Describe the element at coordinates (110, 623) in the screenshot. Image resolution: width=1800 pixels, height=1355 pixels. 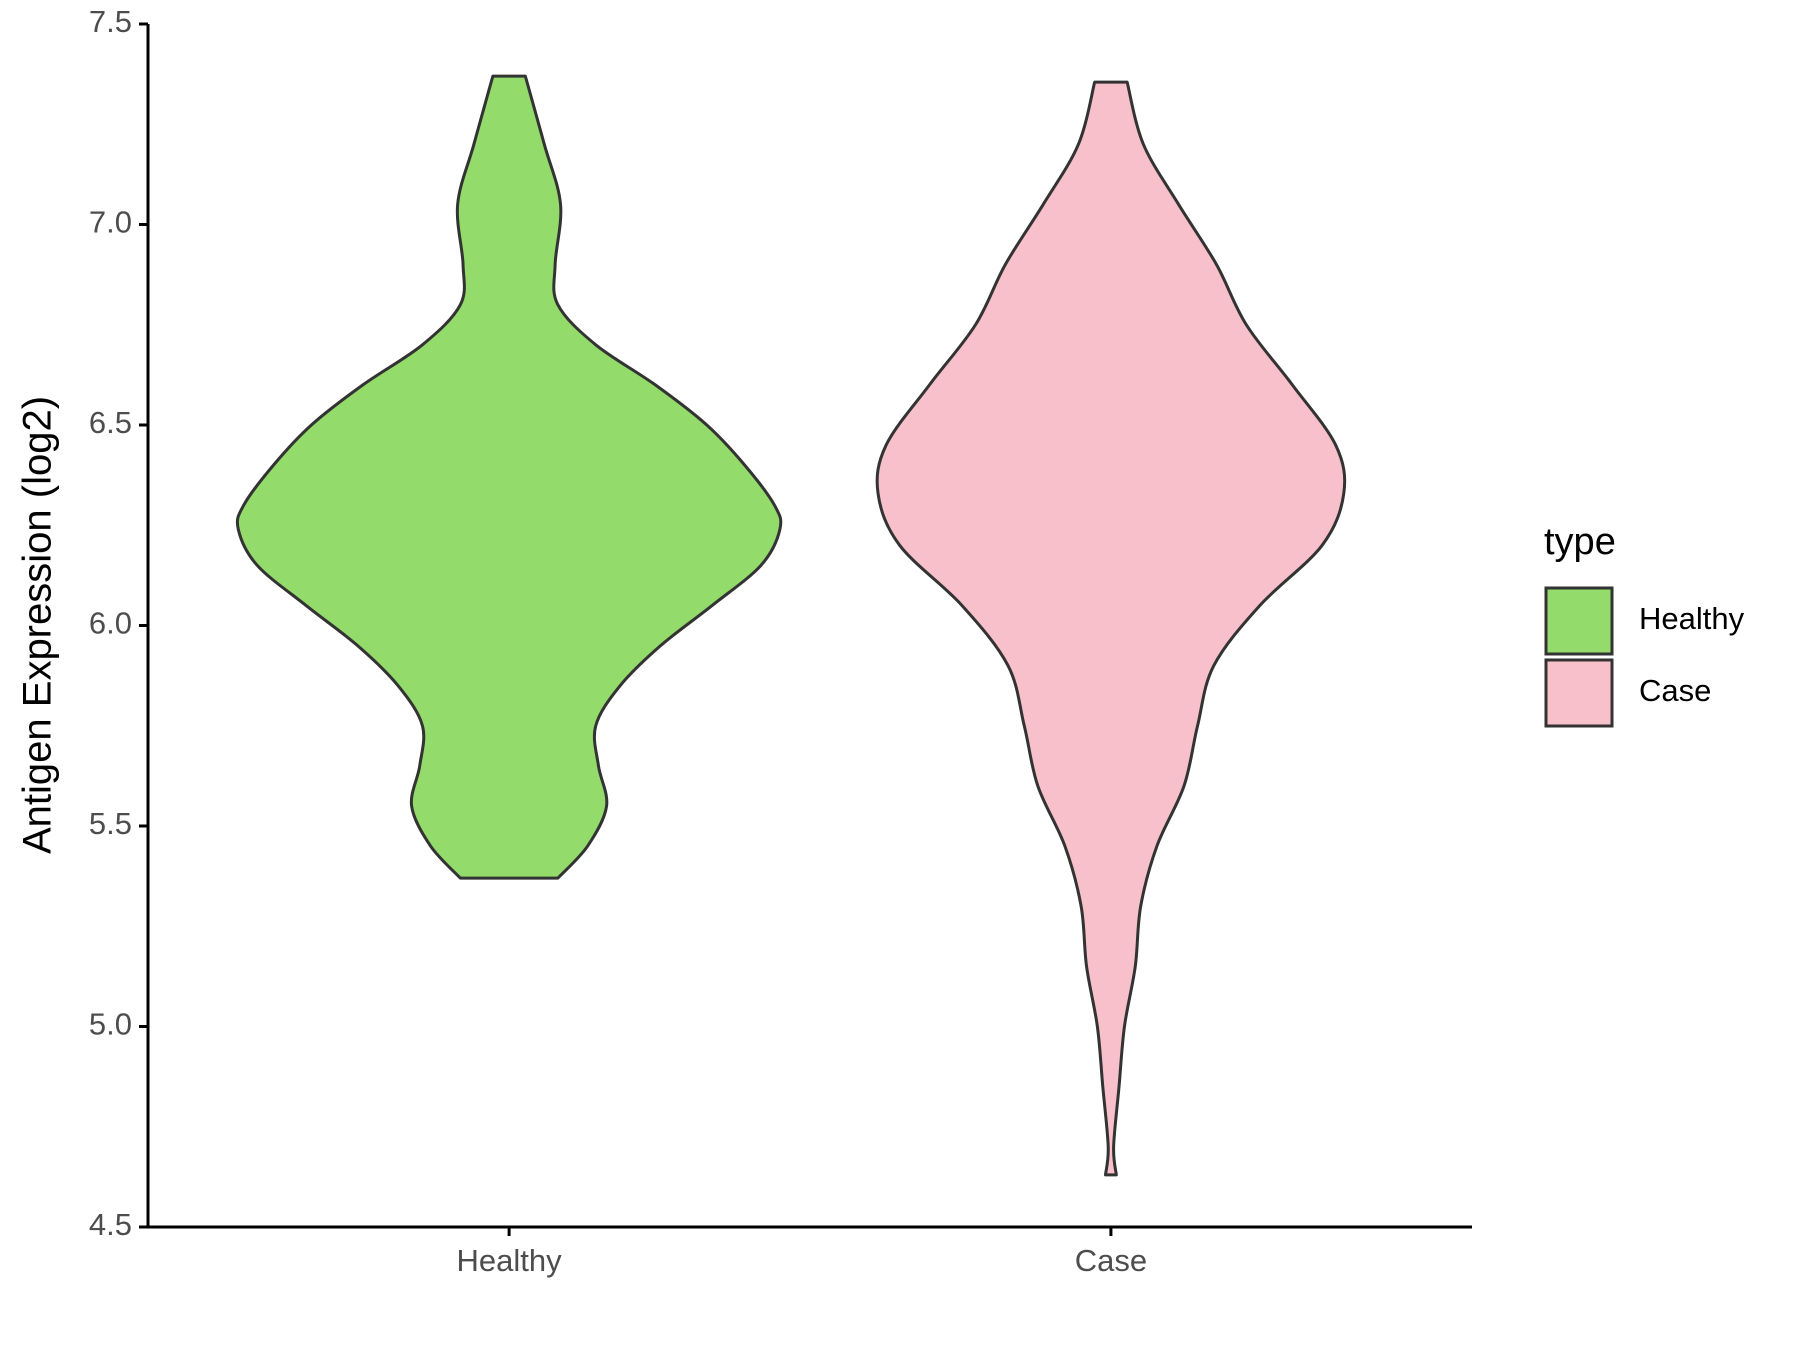
I see `y-tick-label: 6.0` at that location.